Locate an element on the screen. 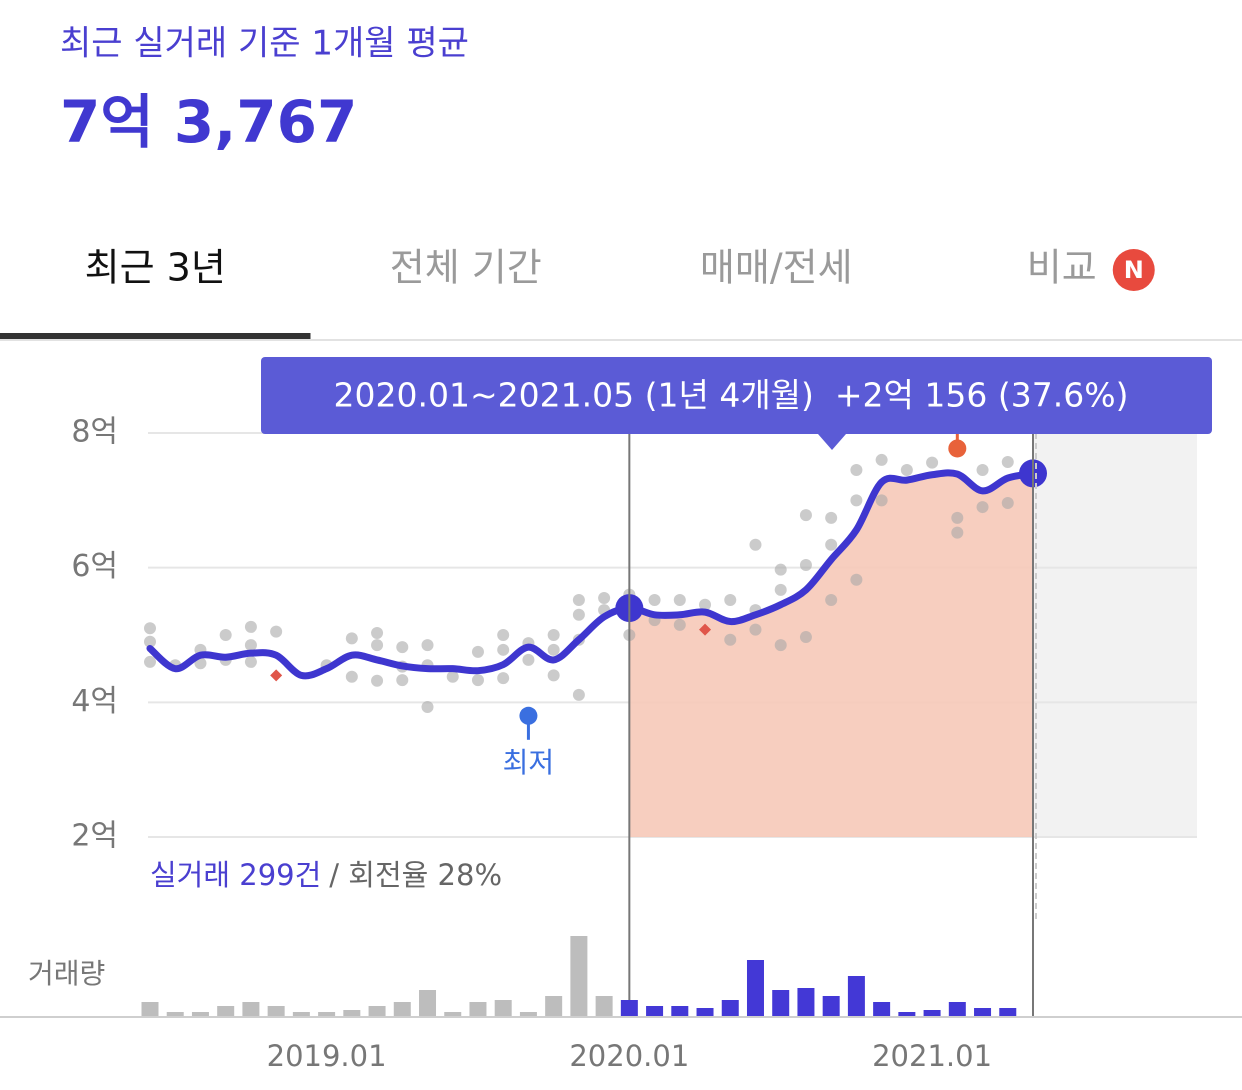 This screenshot has height=1090, width=1242. tooltip-pointer is located at coordinates (832, 442).